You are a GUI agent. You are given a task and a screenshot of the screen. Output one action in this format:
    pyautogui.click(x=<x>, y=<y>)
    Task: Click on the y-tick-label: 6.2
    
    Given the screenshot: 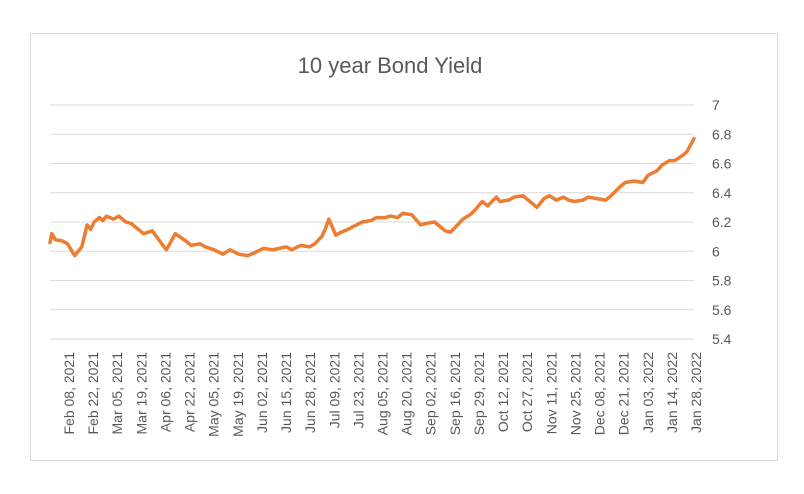 What is the action you would take?
    pyautogui.click(x=722, y=222)
    